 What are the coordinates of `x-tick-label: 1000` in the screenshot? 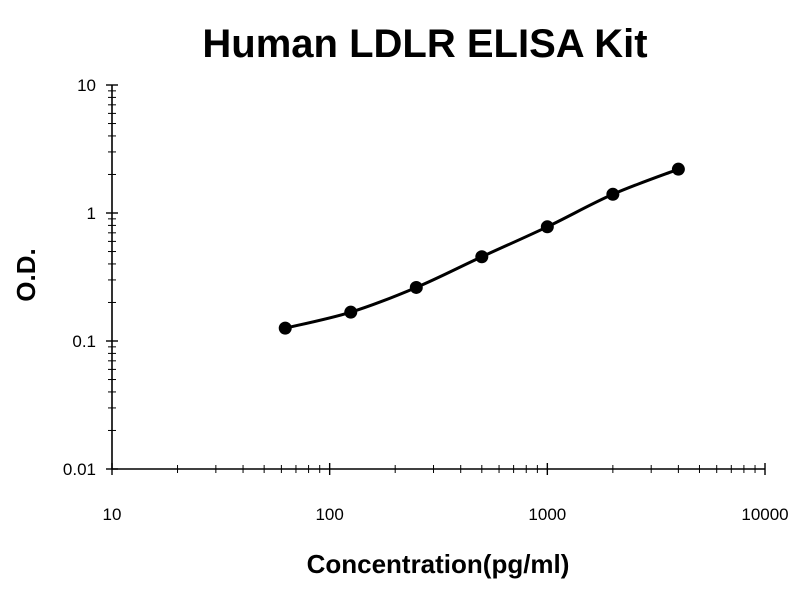 It's located at (547, 514).